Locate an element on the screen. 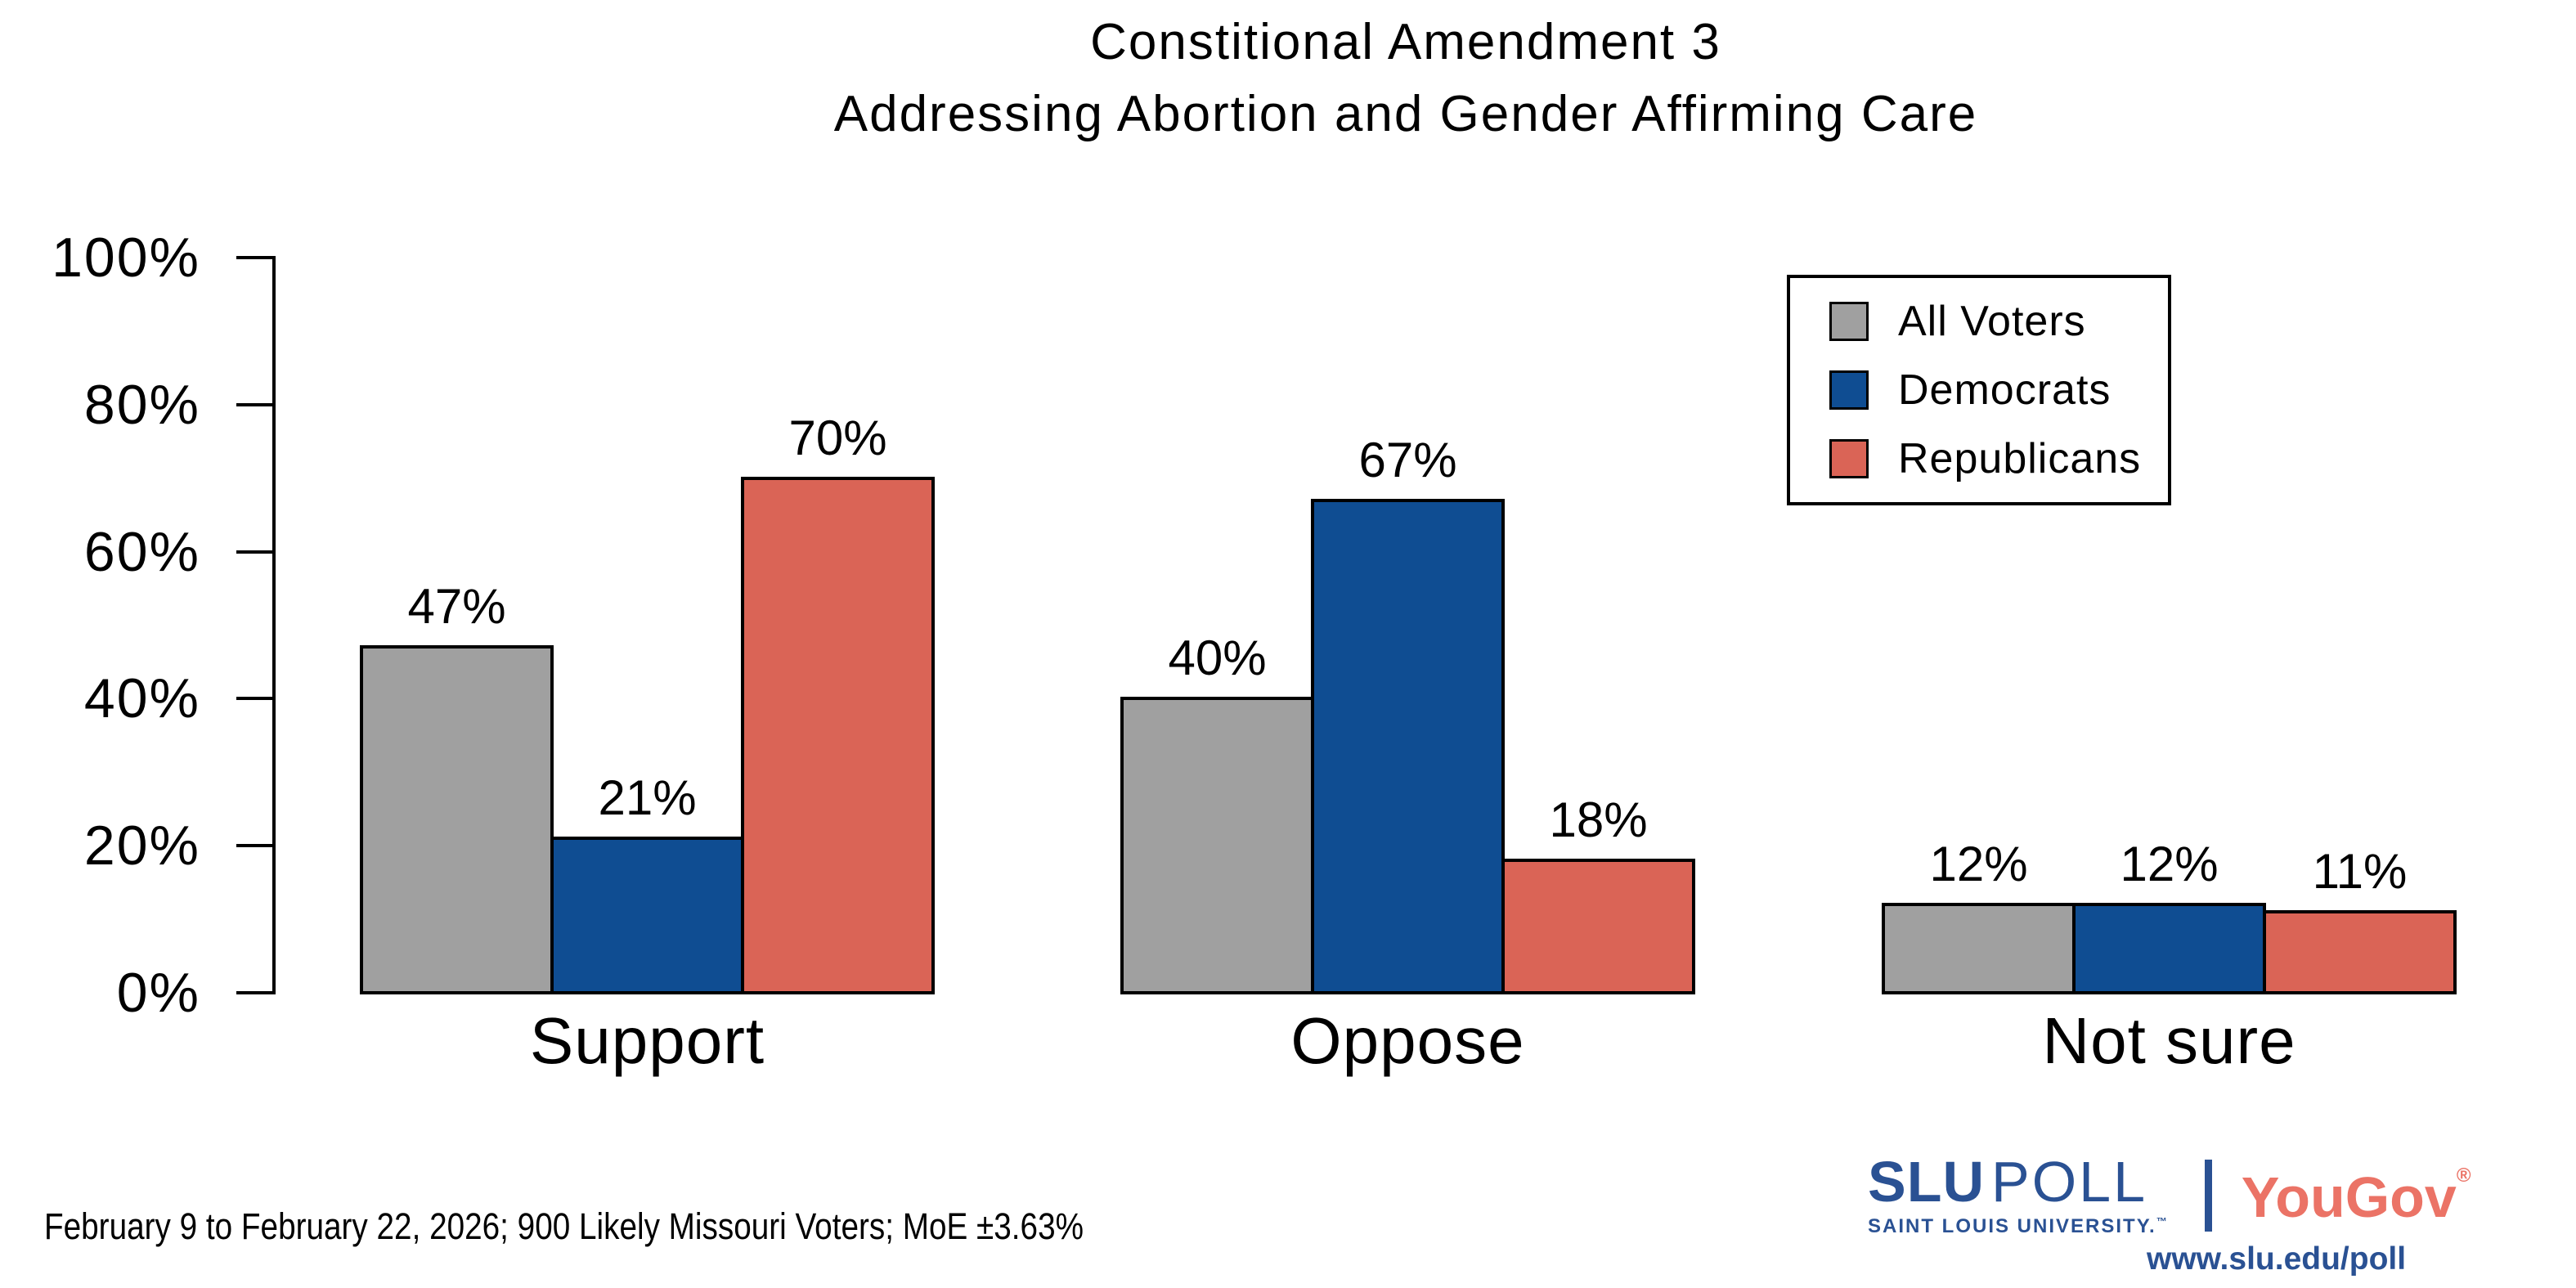 The image size is (2576, 1288). yougov-logo: YouGov® is located at coordinates (2356, 1197).